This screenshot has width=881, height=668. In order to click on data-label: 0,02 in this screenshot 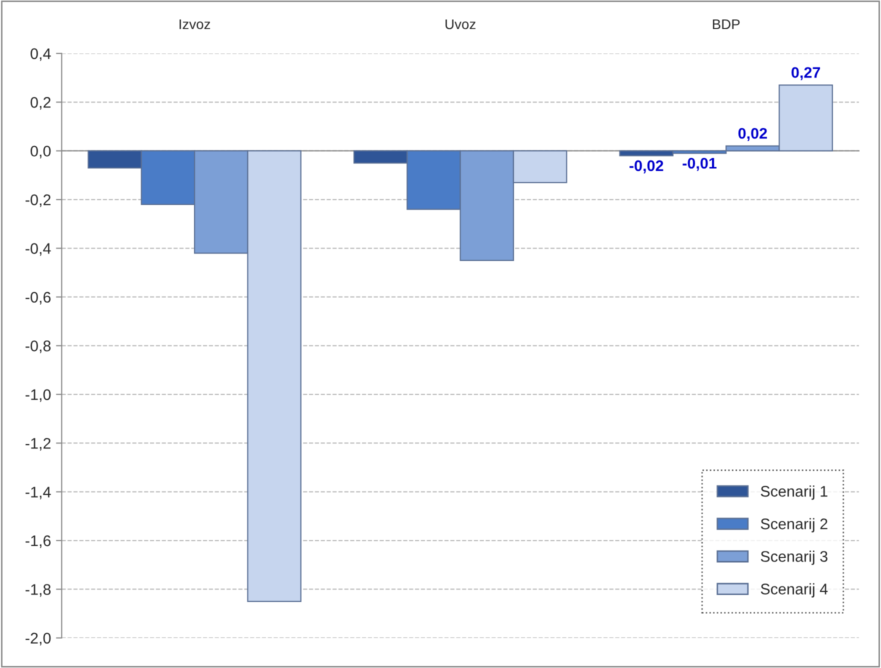, I will do `click(752, 135)`.